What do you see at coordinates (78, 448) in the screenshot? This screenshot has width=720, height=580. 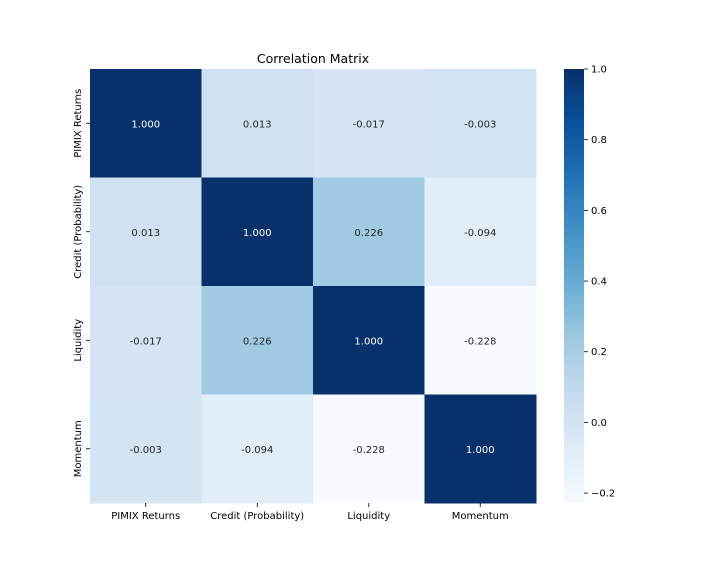 I see `y-tick-label: Momentum` at bounding box center [78, 448].